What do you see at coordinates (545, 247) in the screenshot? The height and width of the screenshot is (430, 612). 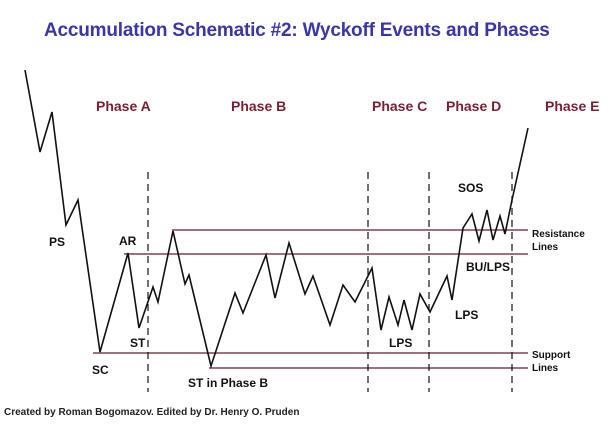 I see `resistance-label-line2: Lines` at bounding box center [545, 247].